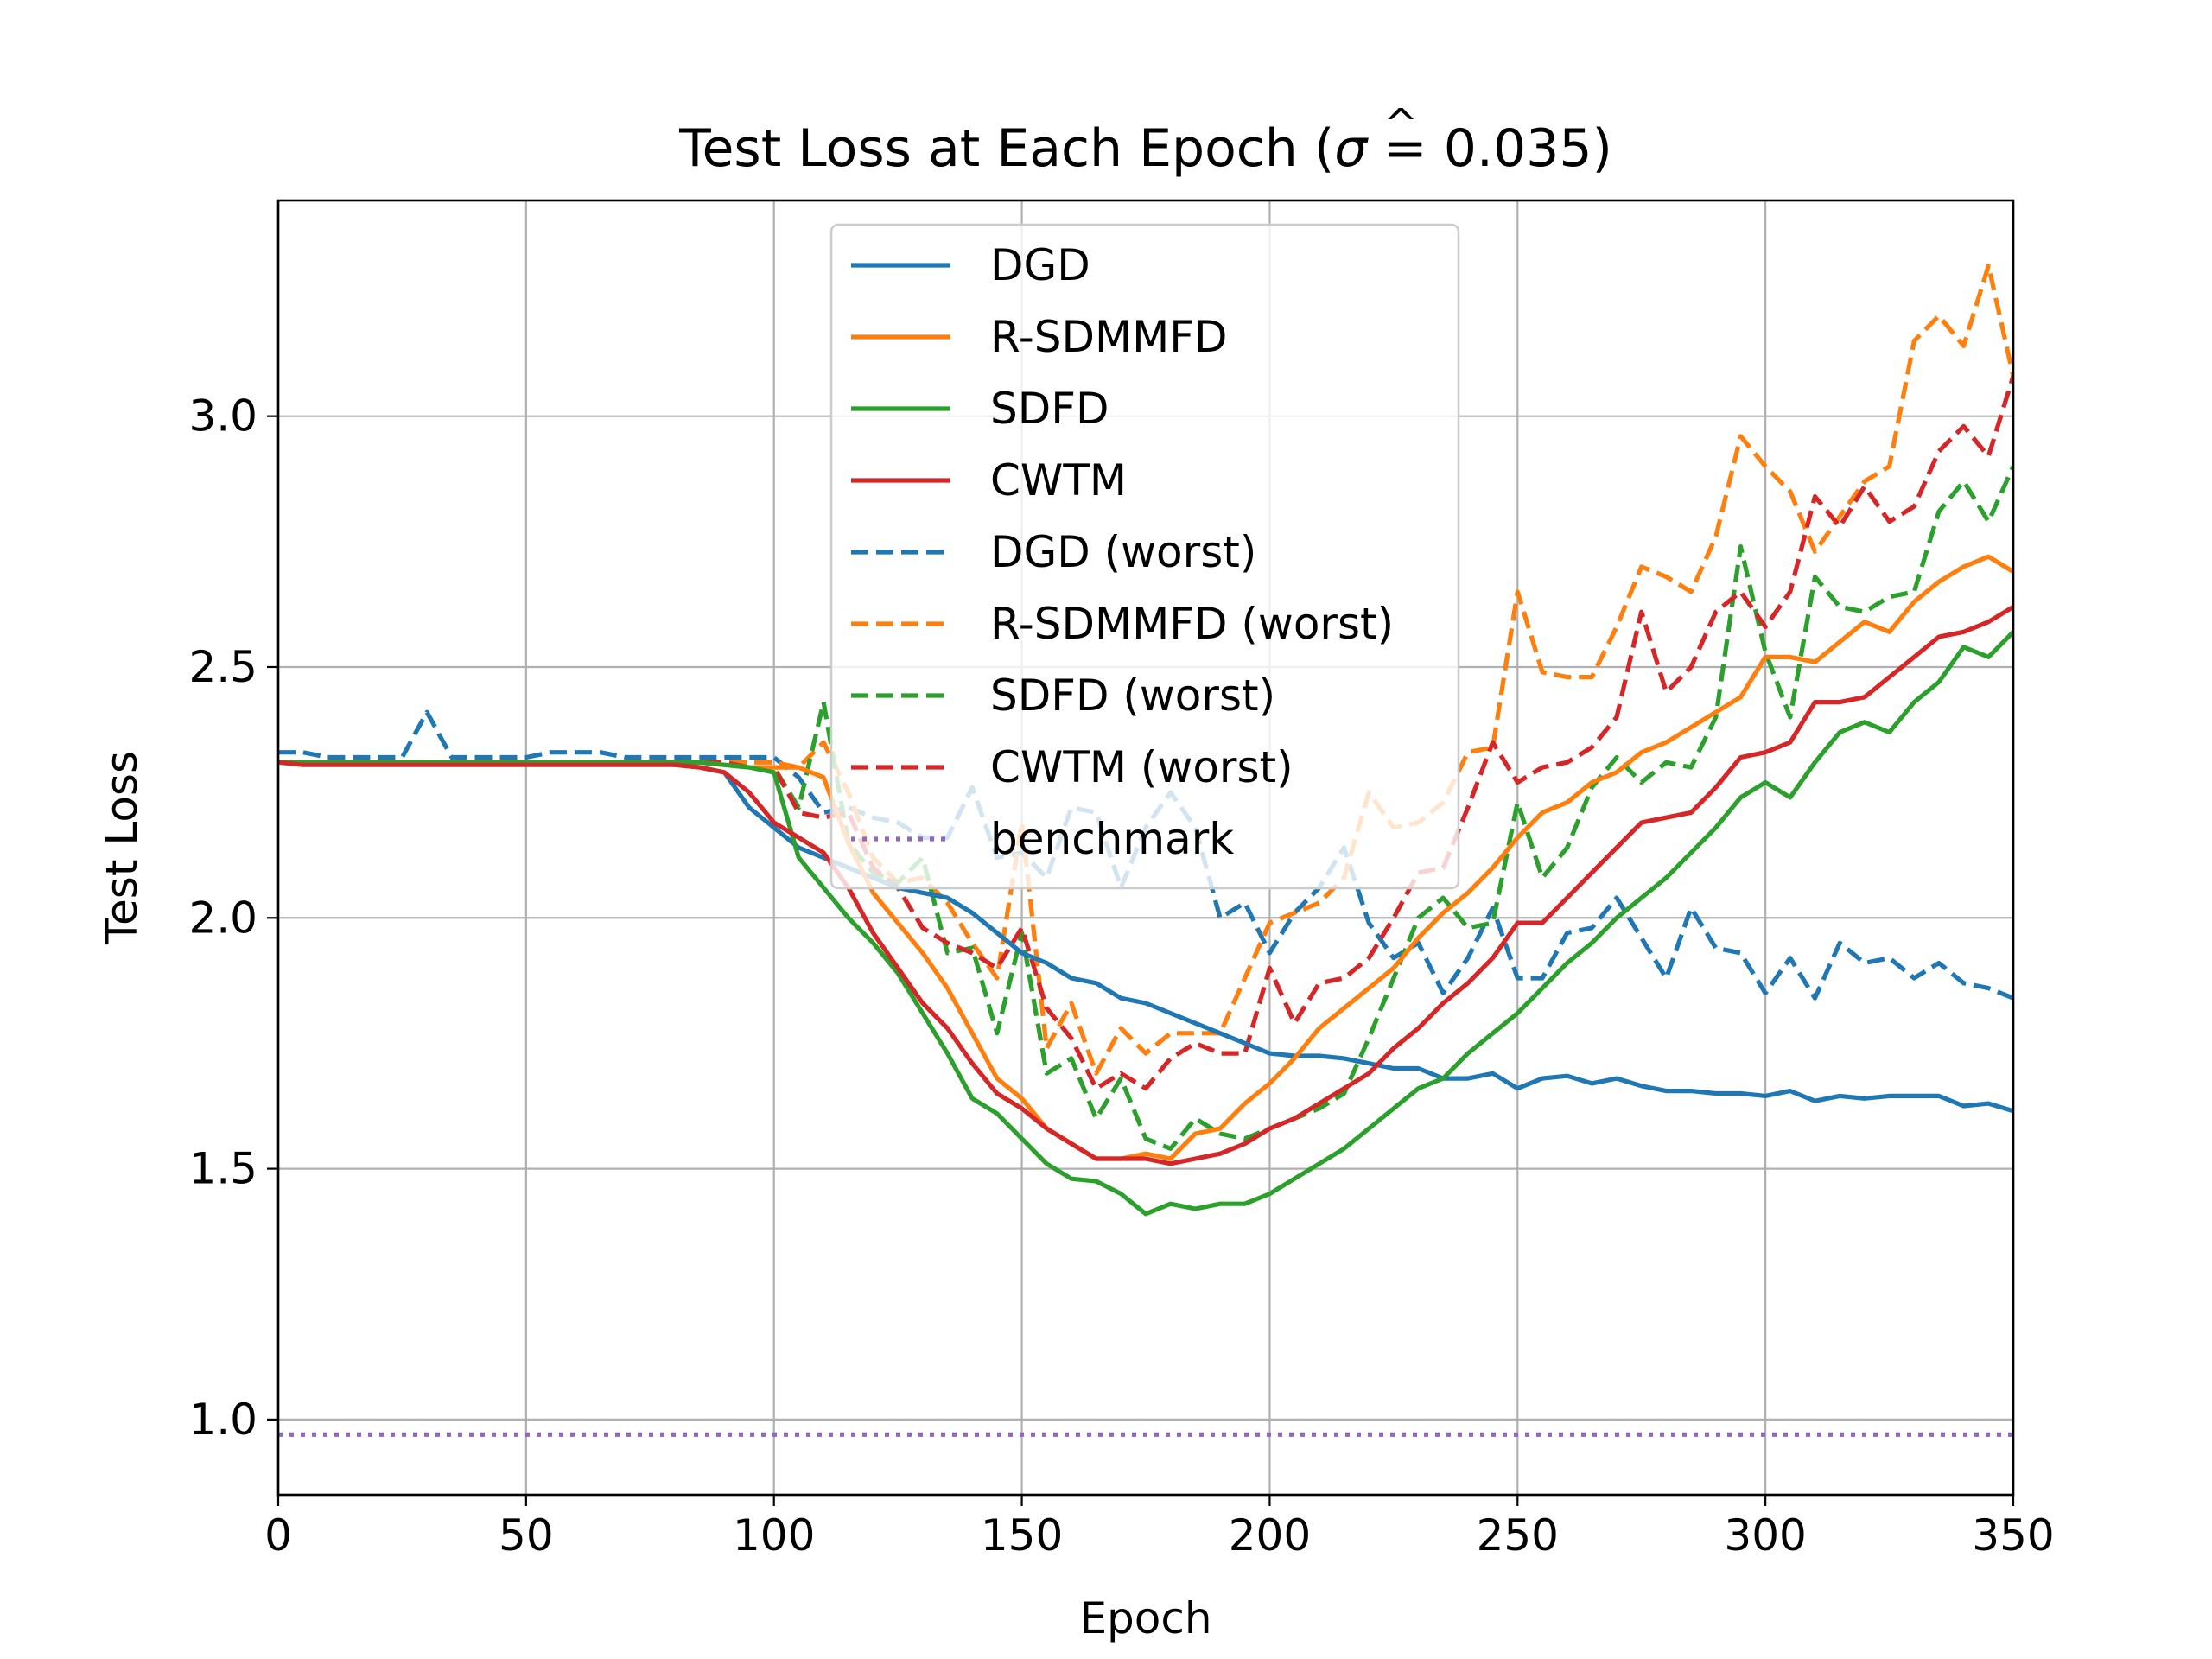 Image resolution: width=2212 pixels, height=1659 pixels. Describe the element at coordinates (1022, 1535) in the screenshot. I see `x-tick-label: 150` at that location.